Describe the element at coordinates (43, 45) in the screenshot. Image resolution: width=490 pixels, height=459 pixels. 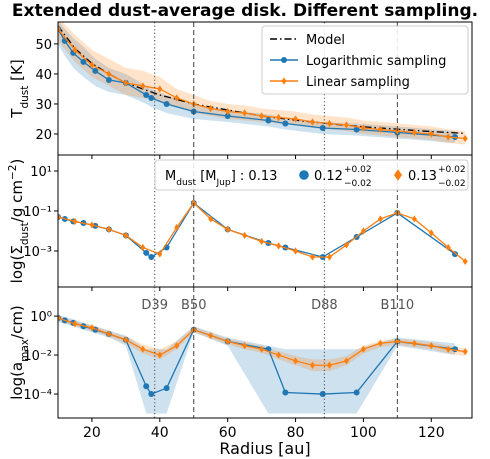
I see `y-tick-label: 50` at that location.